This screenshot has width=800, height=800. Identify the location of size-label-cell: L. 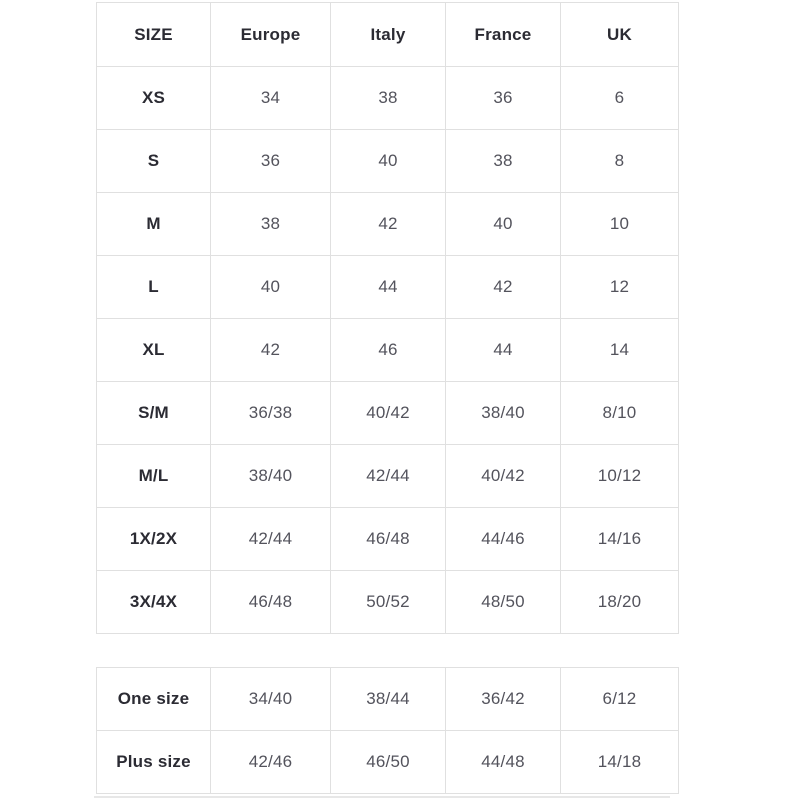
(153, 287).